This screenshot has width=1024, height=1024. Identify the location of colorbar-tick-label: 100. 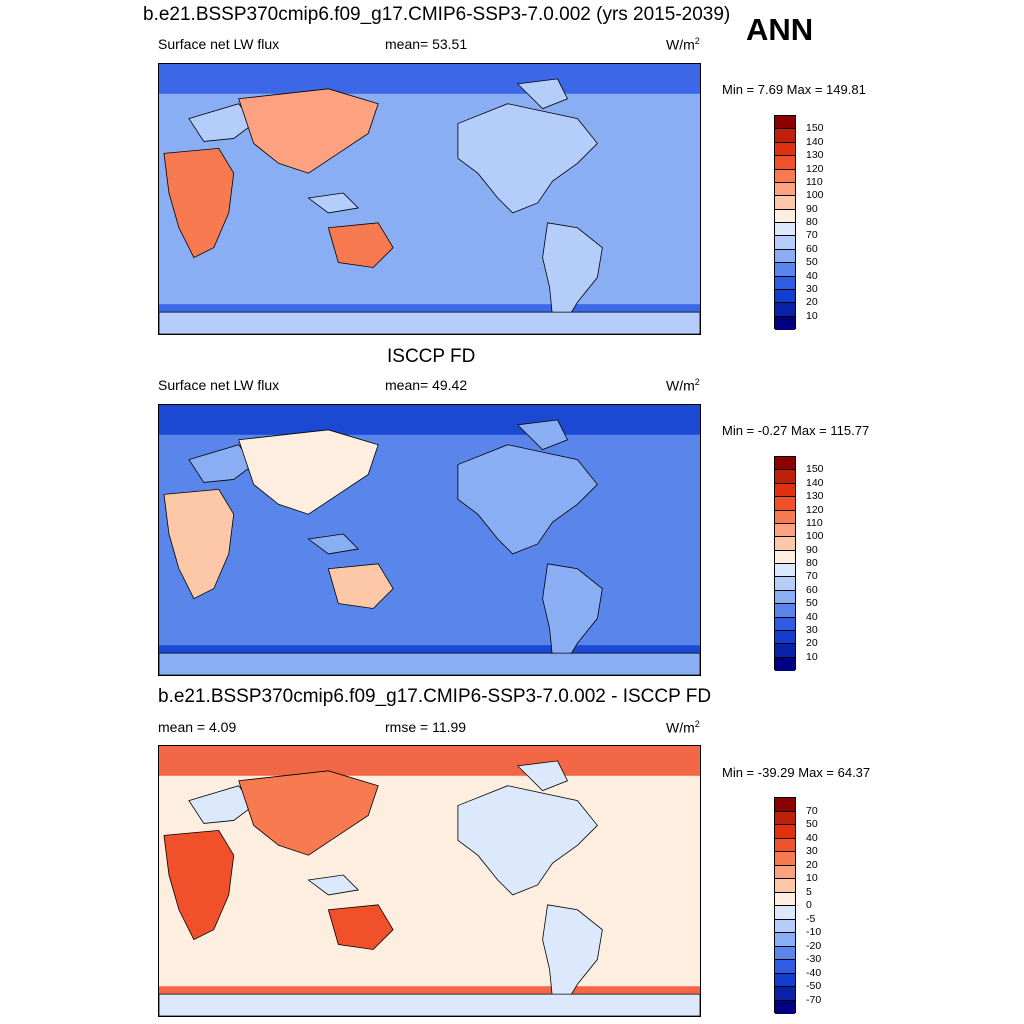
(815, 536).